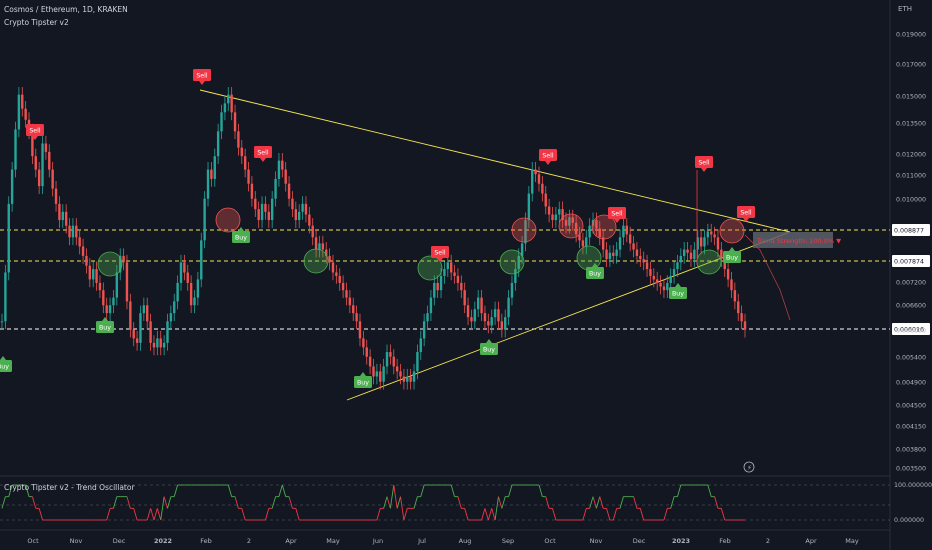 This screenshot has height=550, width=932. I want to click on sell-signal: Sell, so click(35, 132).